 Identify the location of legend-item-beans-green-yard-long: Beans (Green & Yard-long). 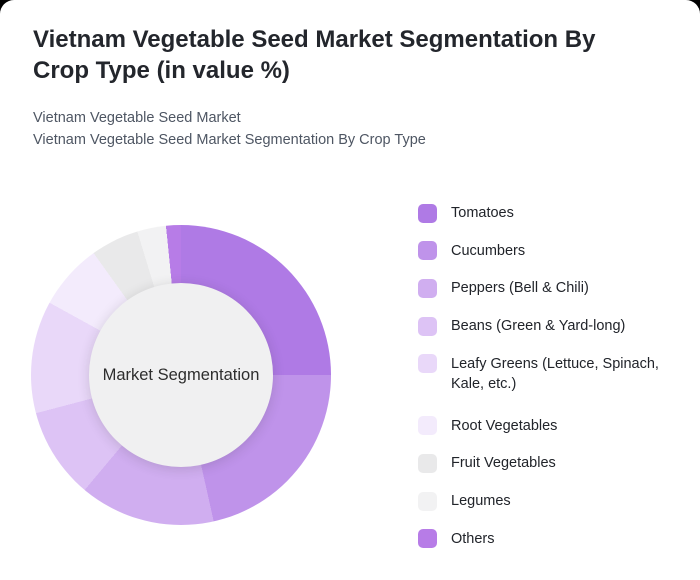
(549, 326).